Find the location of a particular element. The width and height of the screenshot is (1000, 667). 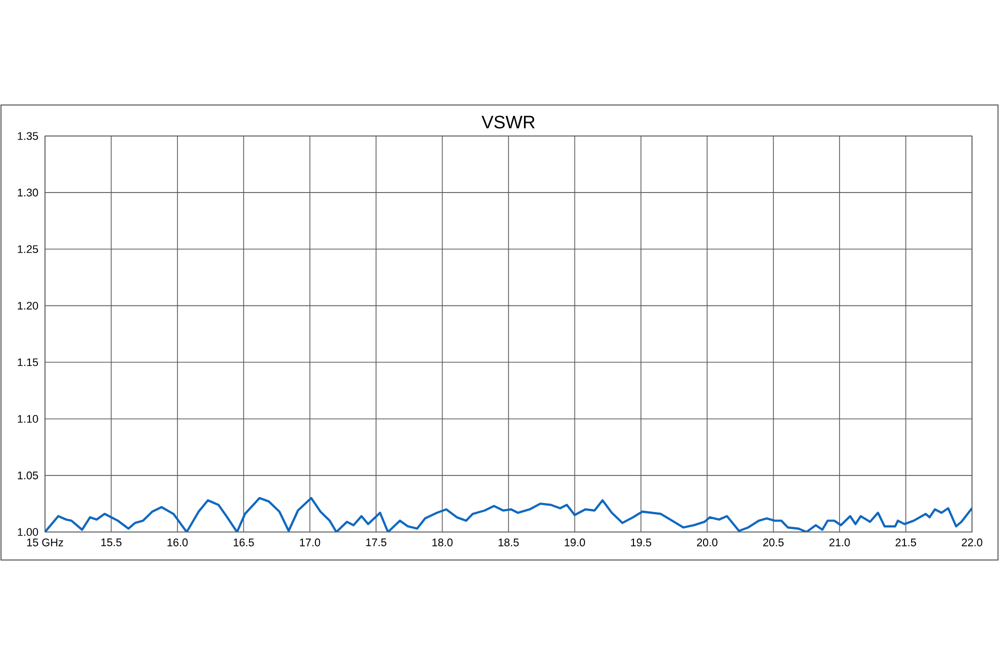

y-tick-label: 1.35 is located at coordinates (28, 136).